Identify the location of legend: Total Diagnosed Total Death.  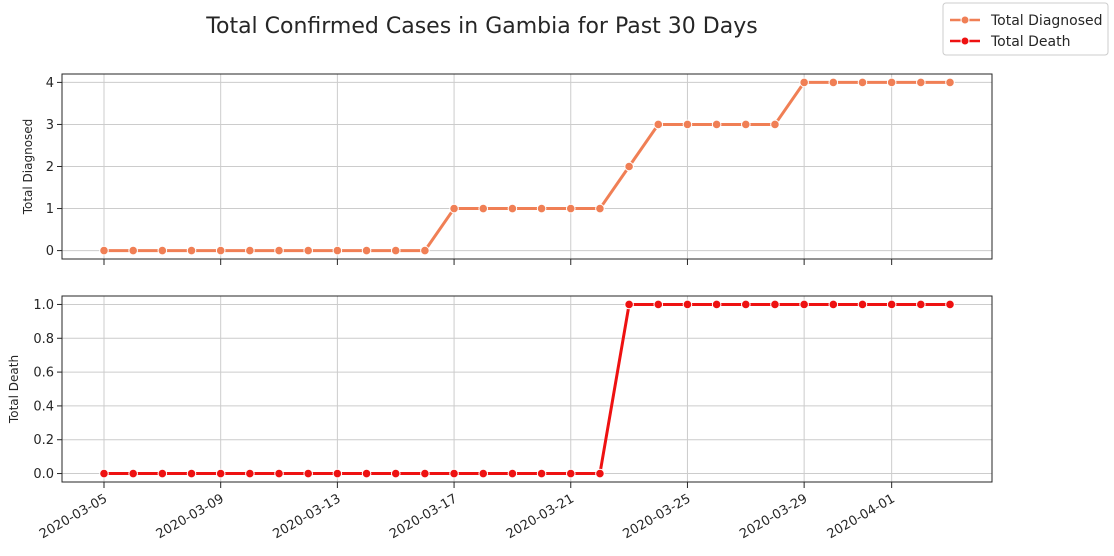
(1025, 29).